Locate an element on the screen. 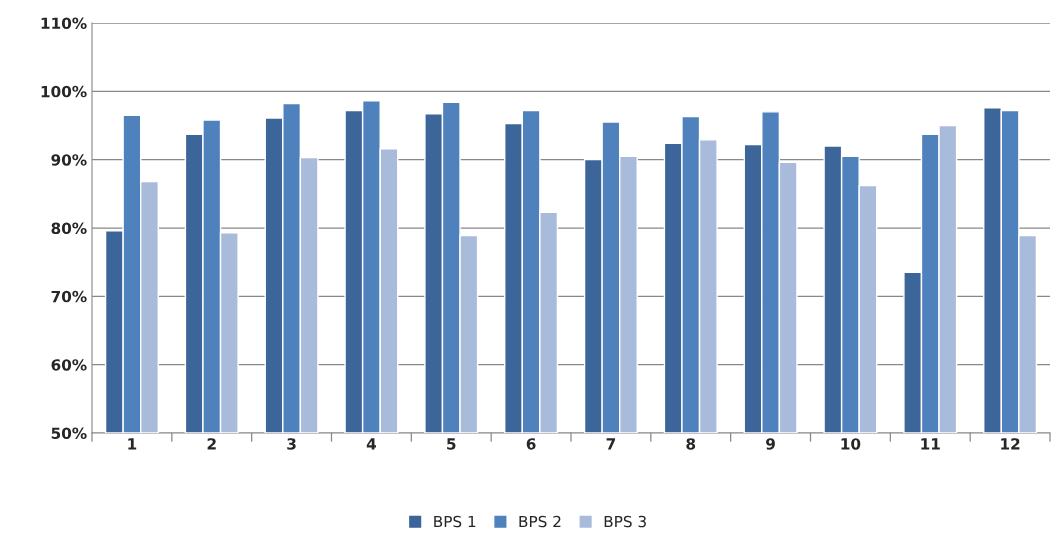  x-tick-label: 7 is located at coordinates (611, 444).